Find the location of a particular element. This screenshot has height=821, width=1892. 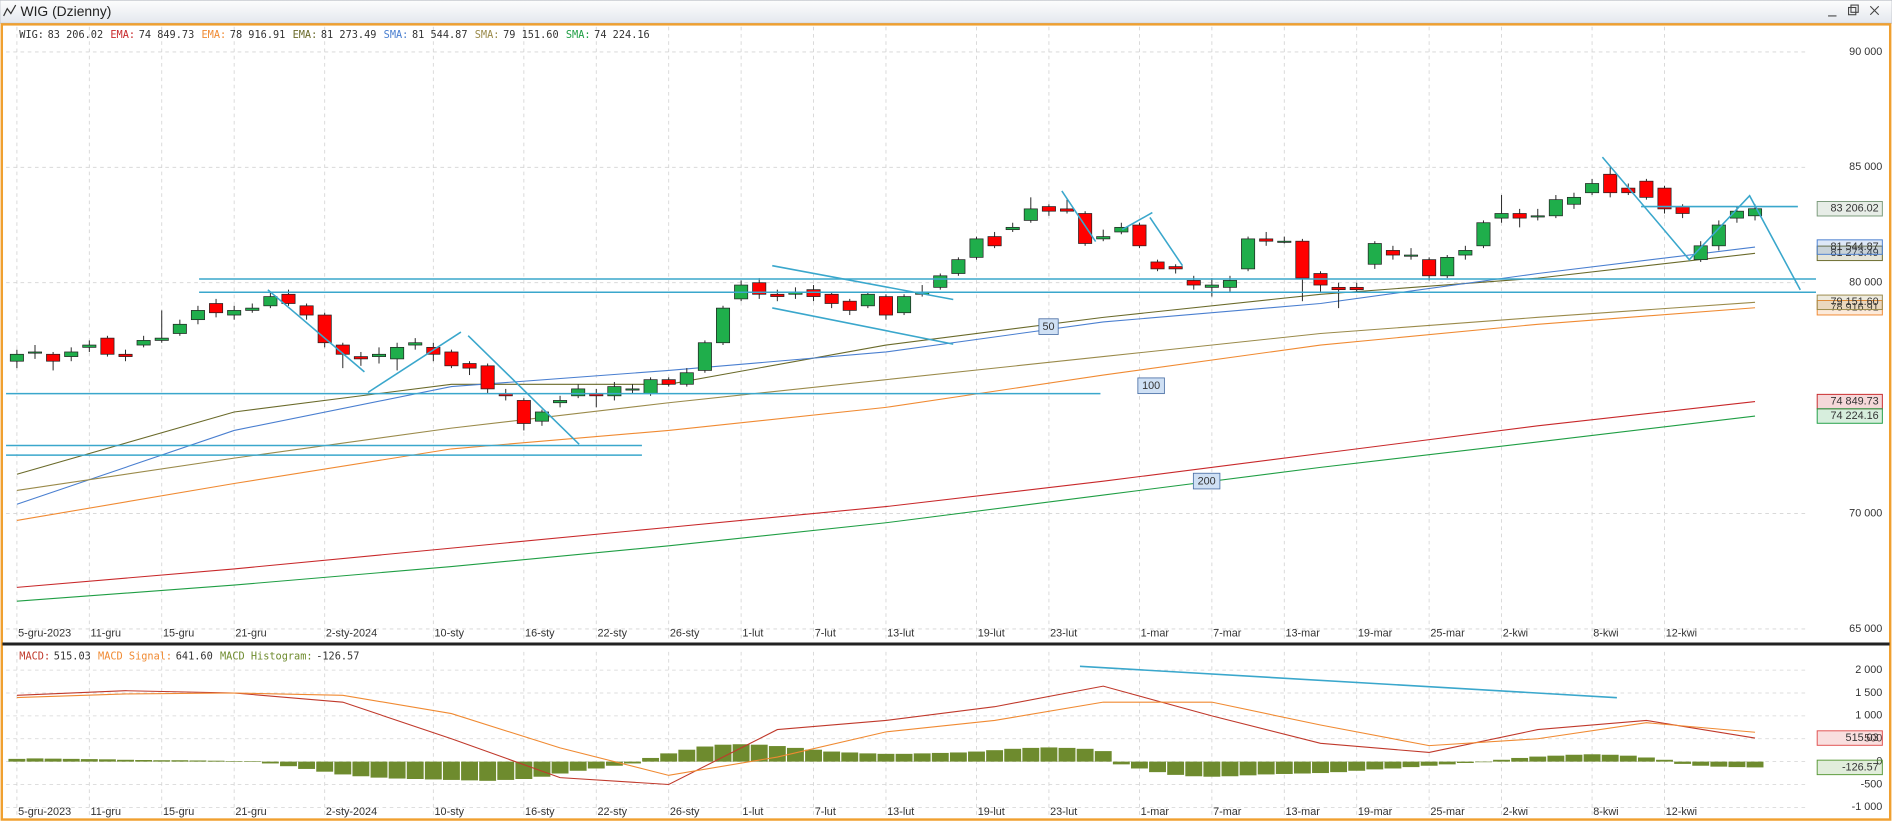

x-tick-label: 25-mar is located at coordinates (1447, 812).